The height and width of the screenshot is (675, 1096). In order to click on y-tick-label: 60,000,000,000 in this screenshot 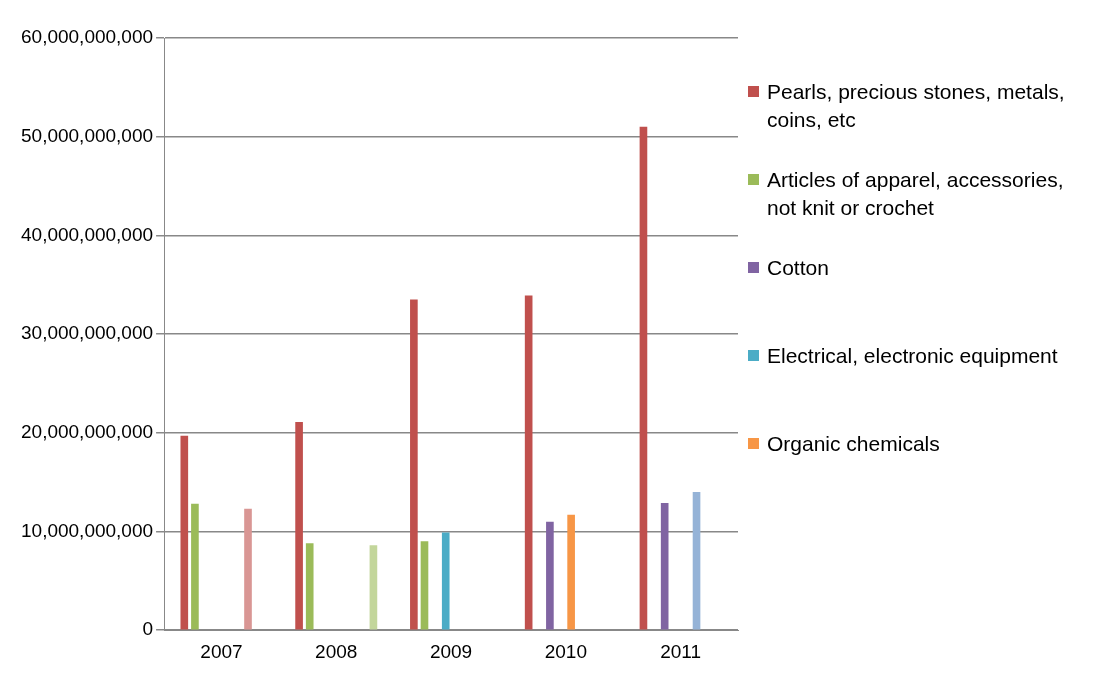, I will do `click(87, 37)`.